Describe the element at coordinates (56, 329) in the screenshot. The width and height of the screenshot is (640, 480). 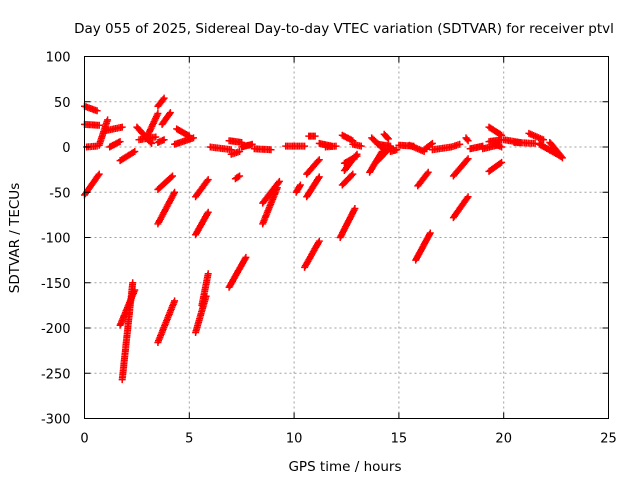
I see `y-tick-label: -200` at that location.